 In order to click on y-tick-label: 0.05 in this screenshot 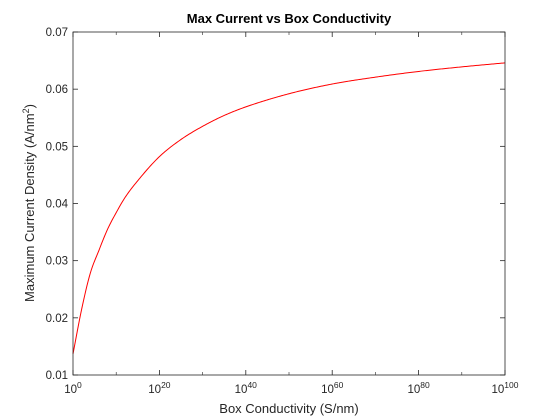, I will do `click(57, 147)`.